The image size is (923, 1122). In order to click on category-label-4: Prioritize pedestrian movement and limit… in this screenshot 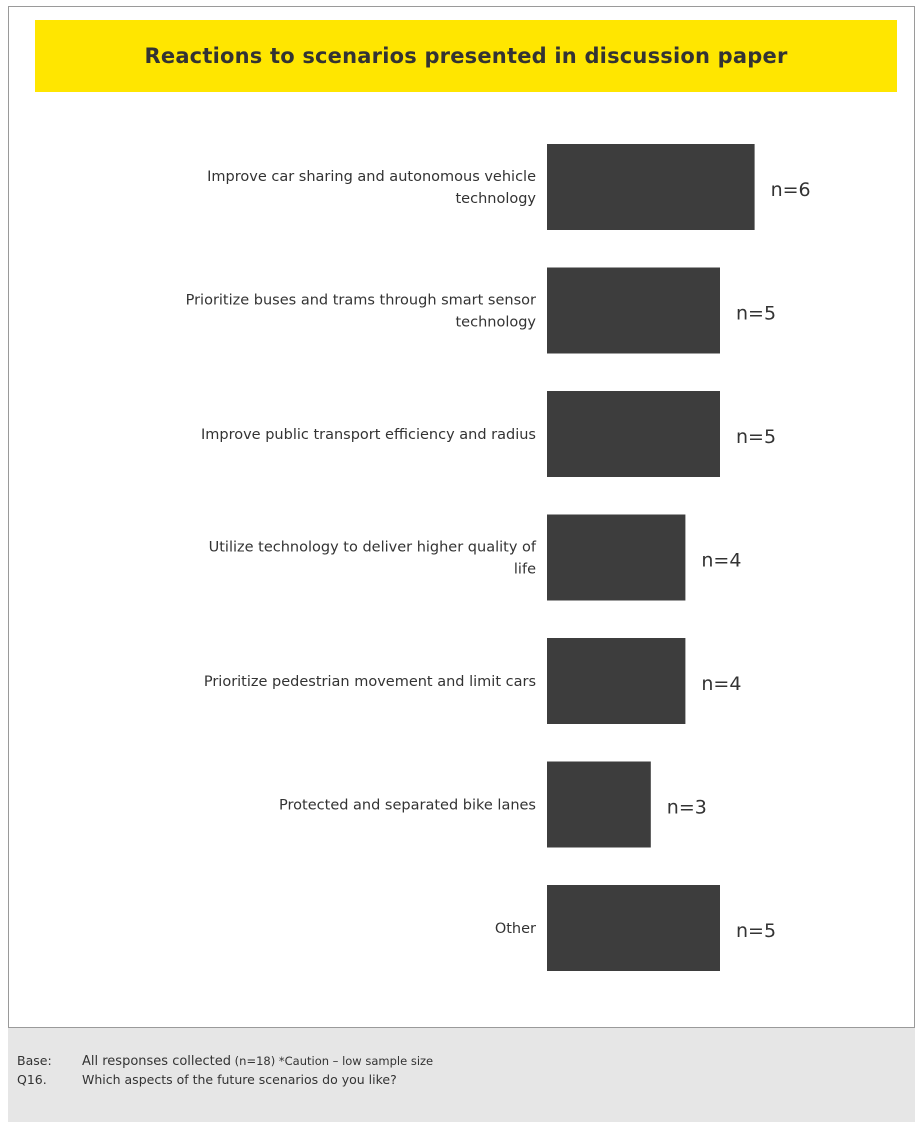, I will do `click(370, 682)`.